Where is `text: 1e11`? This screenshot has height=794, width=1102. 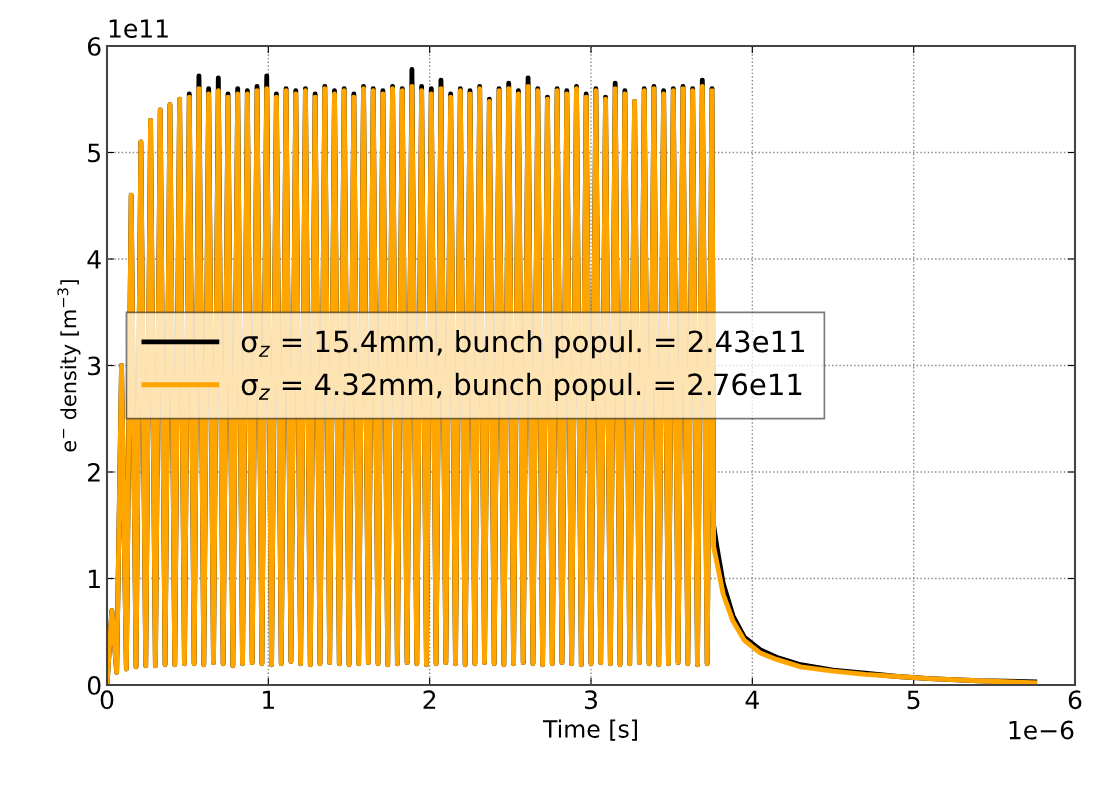
text: 1e11 is located at coordinates (138, 28).